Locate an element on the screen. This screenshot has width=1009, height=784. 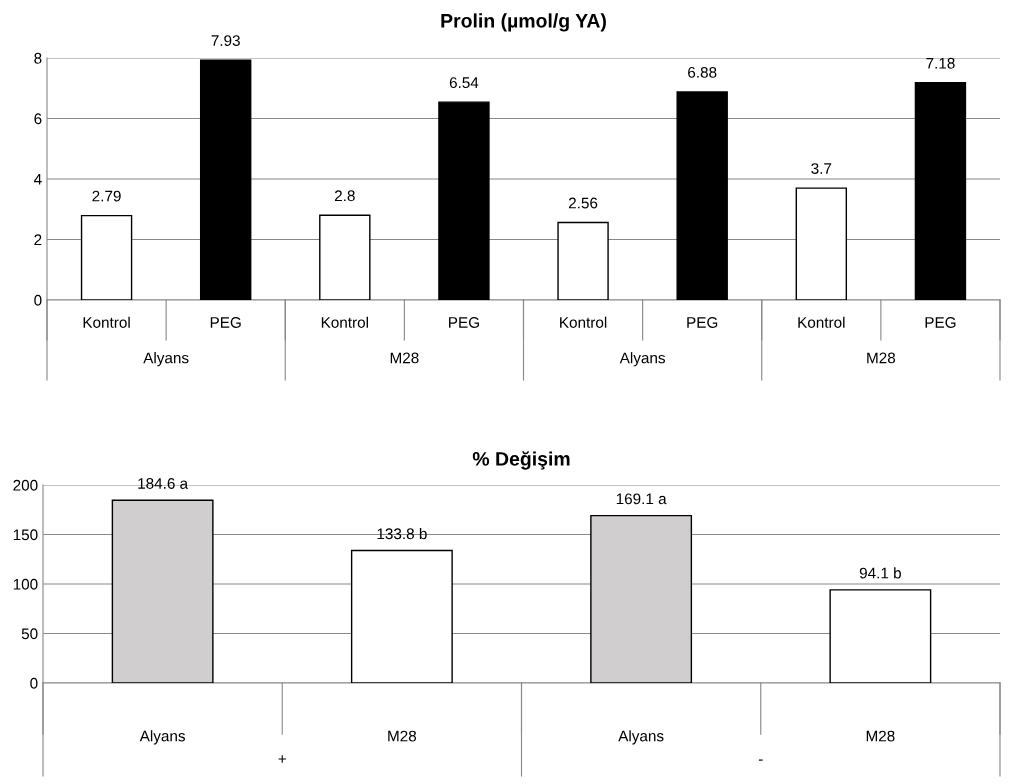
data-label: 3.7 is located at coordinates (821, 168).